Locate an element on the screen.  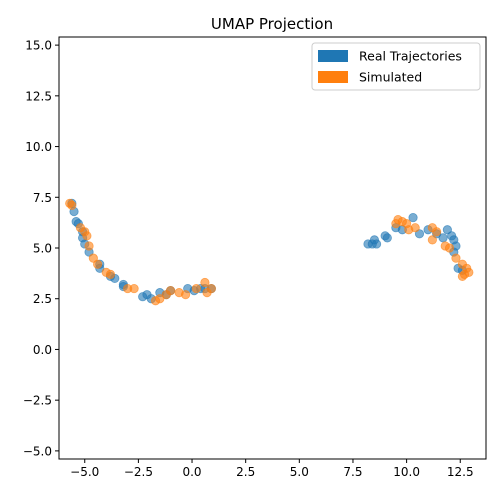
legend-label-series-2: Simulated is located at coordinates (390, 77).